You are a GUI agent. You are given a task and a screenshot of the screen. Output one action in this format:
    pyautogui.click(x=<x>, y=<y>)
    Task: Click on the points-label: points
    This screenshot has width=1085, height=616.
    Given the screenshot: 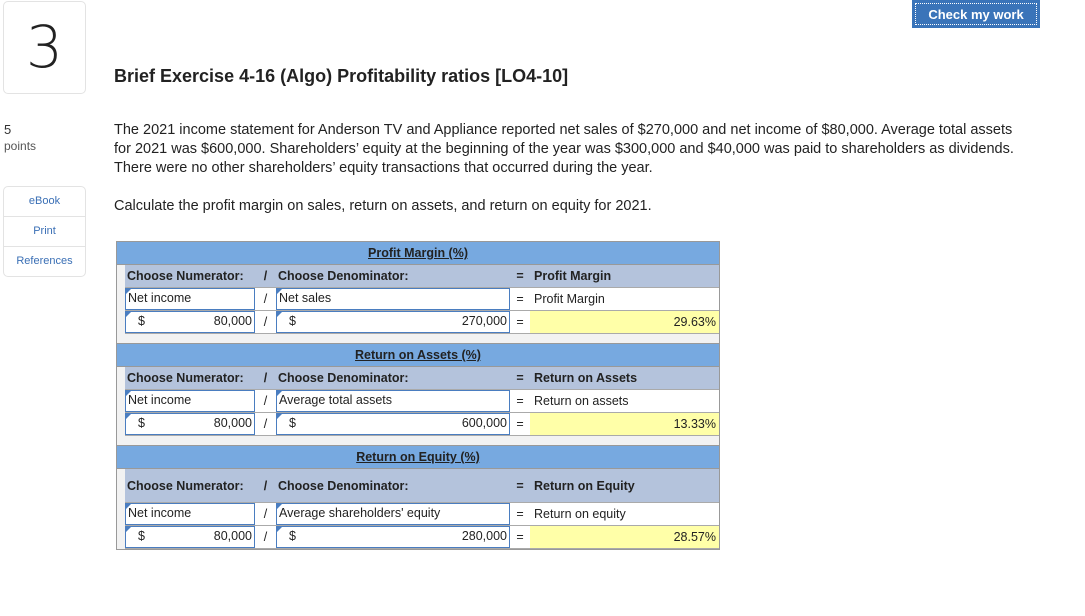 What is the action you would take?
    pyautogui.click(x=20, y=146)
    